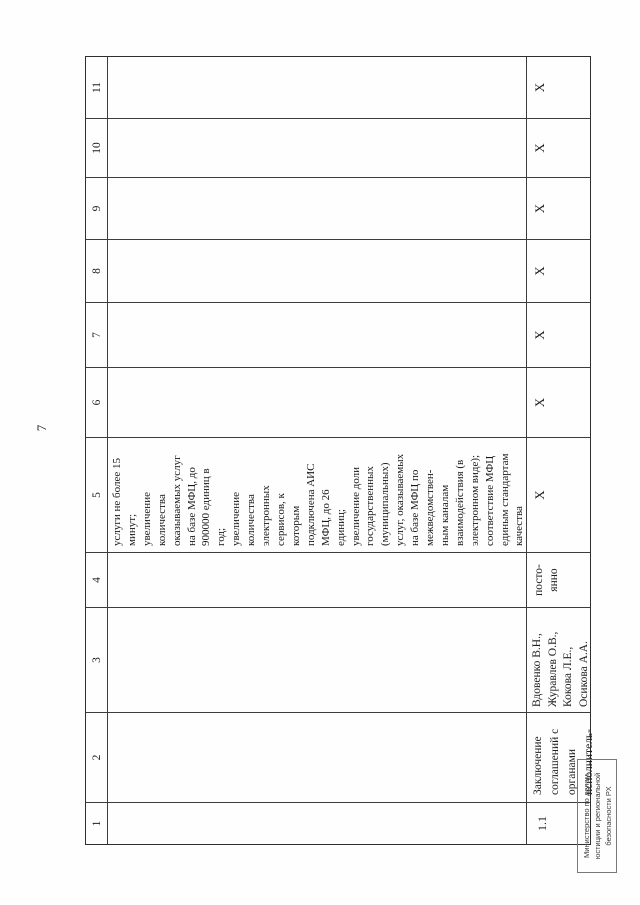  I want to click on text-line: МФЦ, до 26, so click(325, 517).